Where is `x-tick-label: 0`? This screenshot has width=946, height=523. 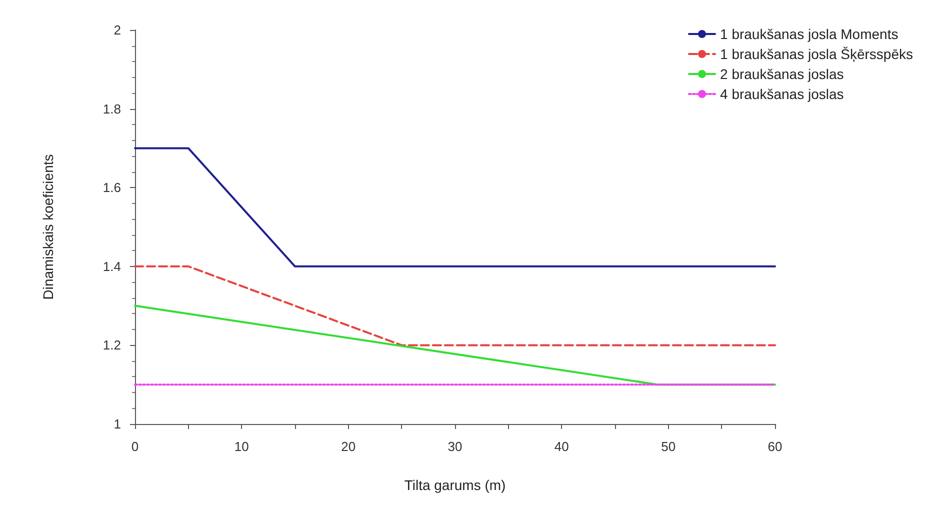
x-tick-label: 0 is located at coordinates (135, 446).